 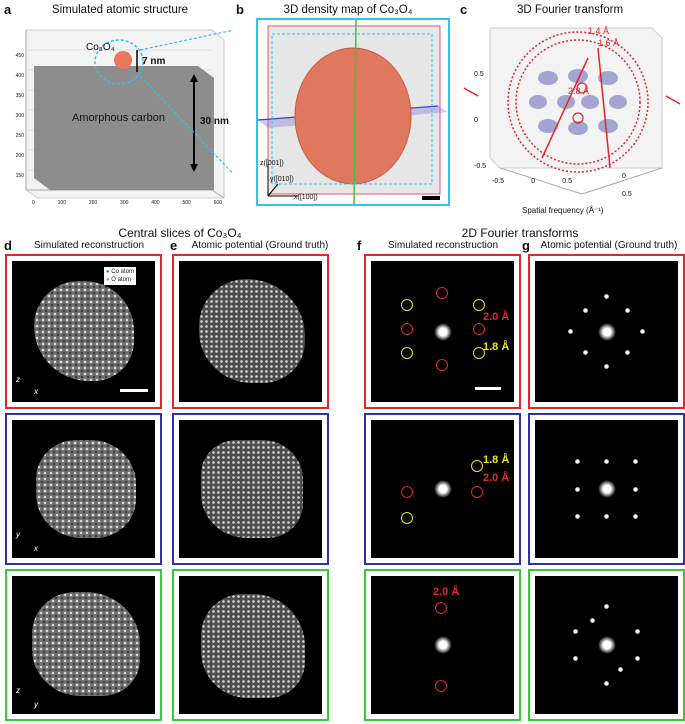 I want to click on support-size-label: 30 nm, so click(x=214, y=121).